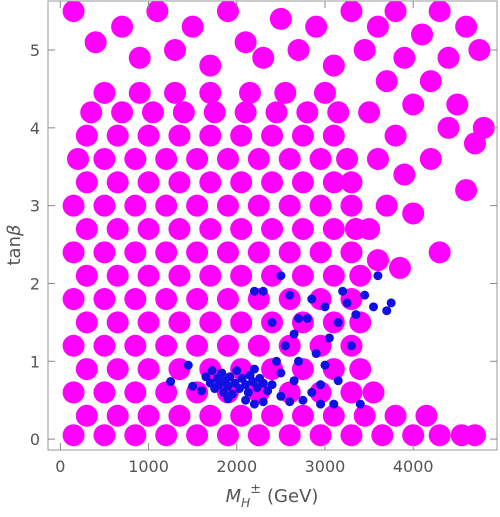 The height and width of the screenshot is (517, 500). What do you see at coordinates (14, 245) in the screenshot?
I see `y-axis-label: tanβ` at bounding box center [14, 245].